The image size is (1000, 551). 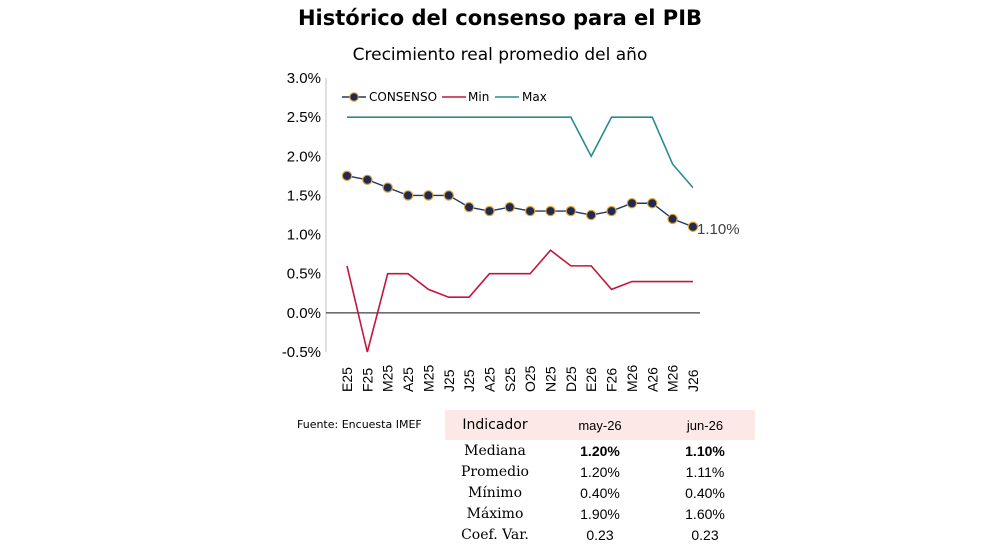 What do you see at coordinates (510, 379) in the screenshot?
I see `x-tick-label: S25` at bounding box center [510, 379].